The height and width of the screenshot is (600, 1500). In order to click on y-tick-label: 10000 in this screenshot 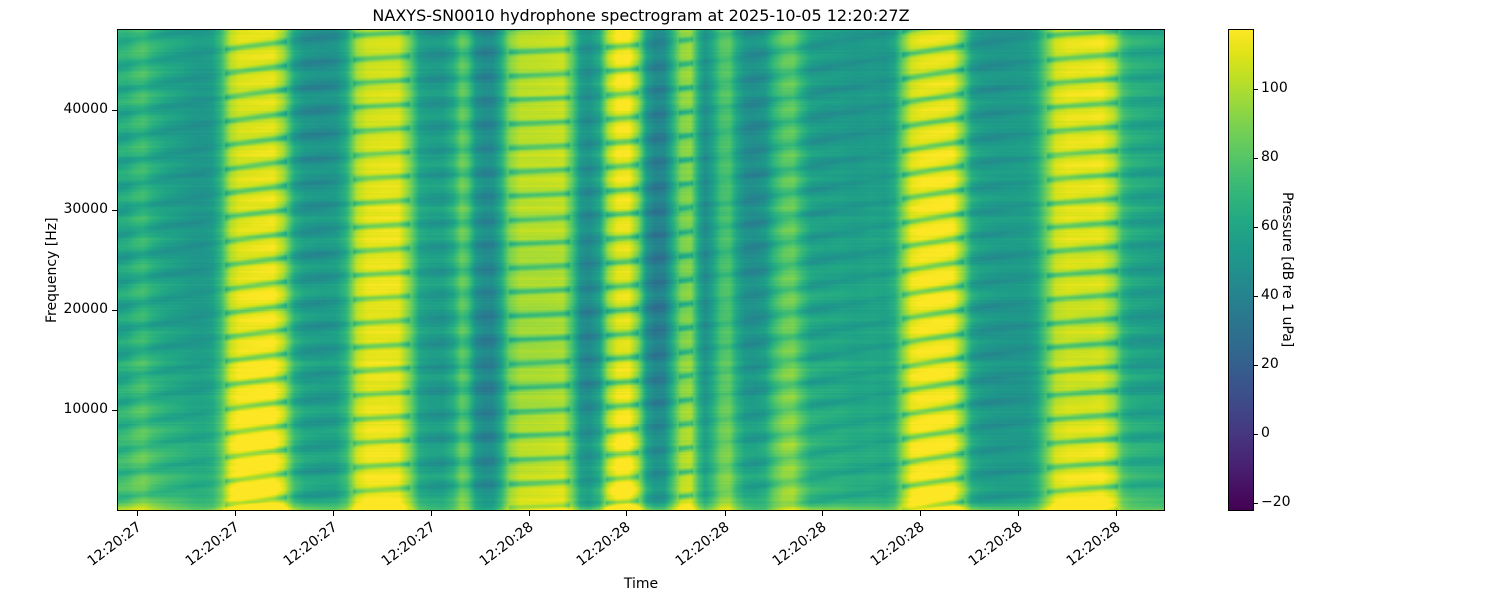, I will do `click(85, 409)`.